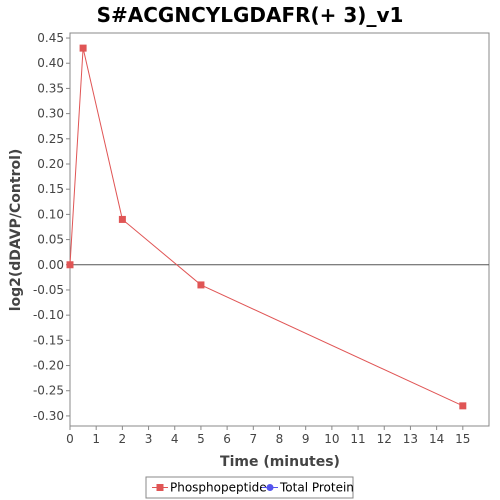 The width and height of the screenshot is (500, 500). I want to click on legend-box, so click(249, 487).